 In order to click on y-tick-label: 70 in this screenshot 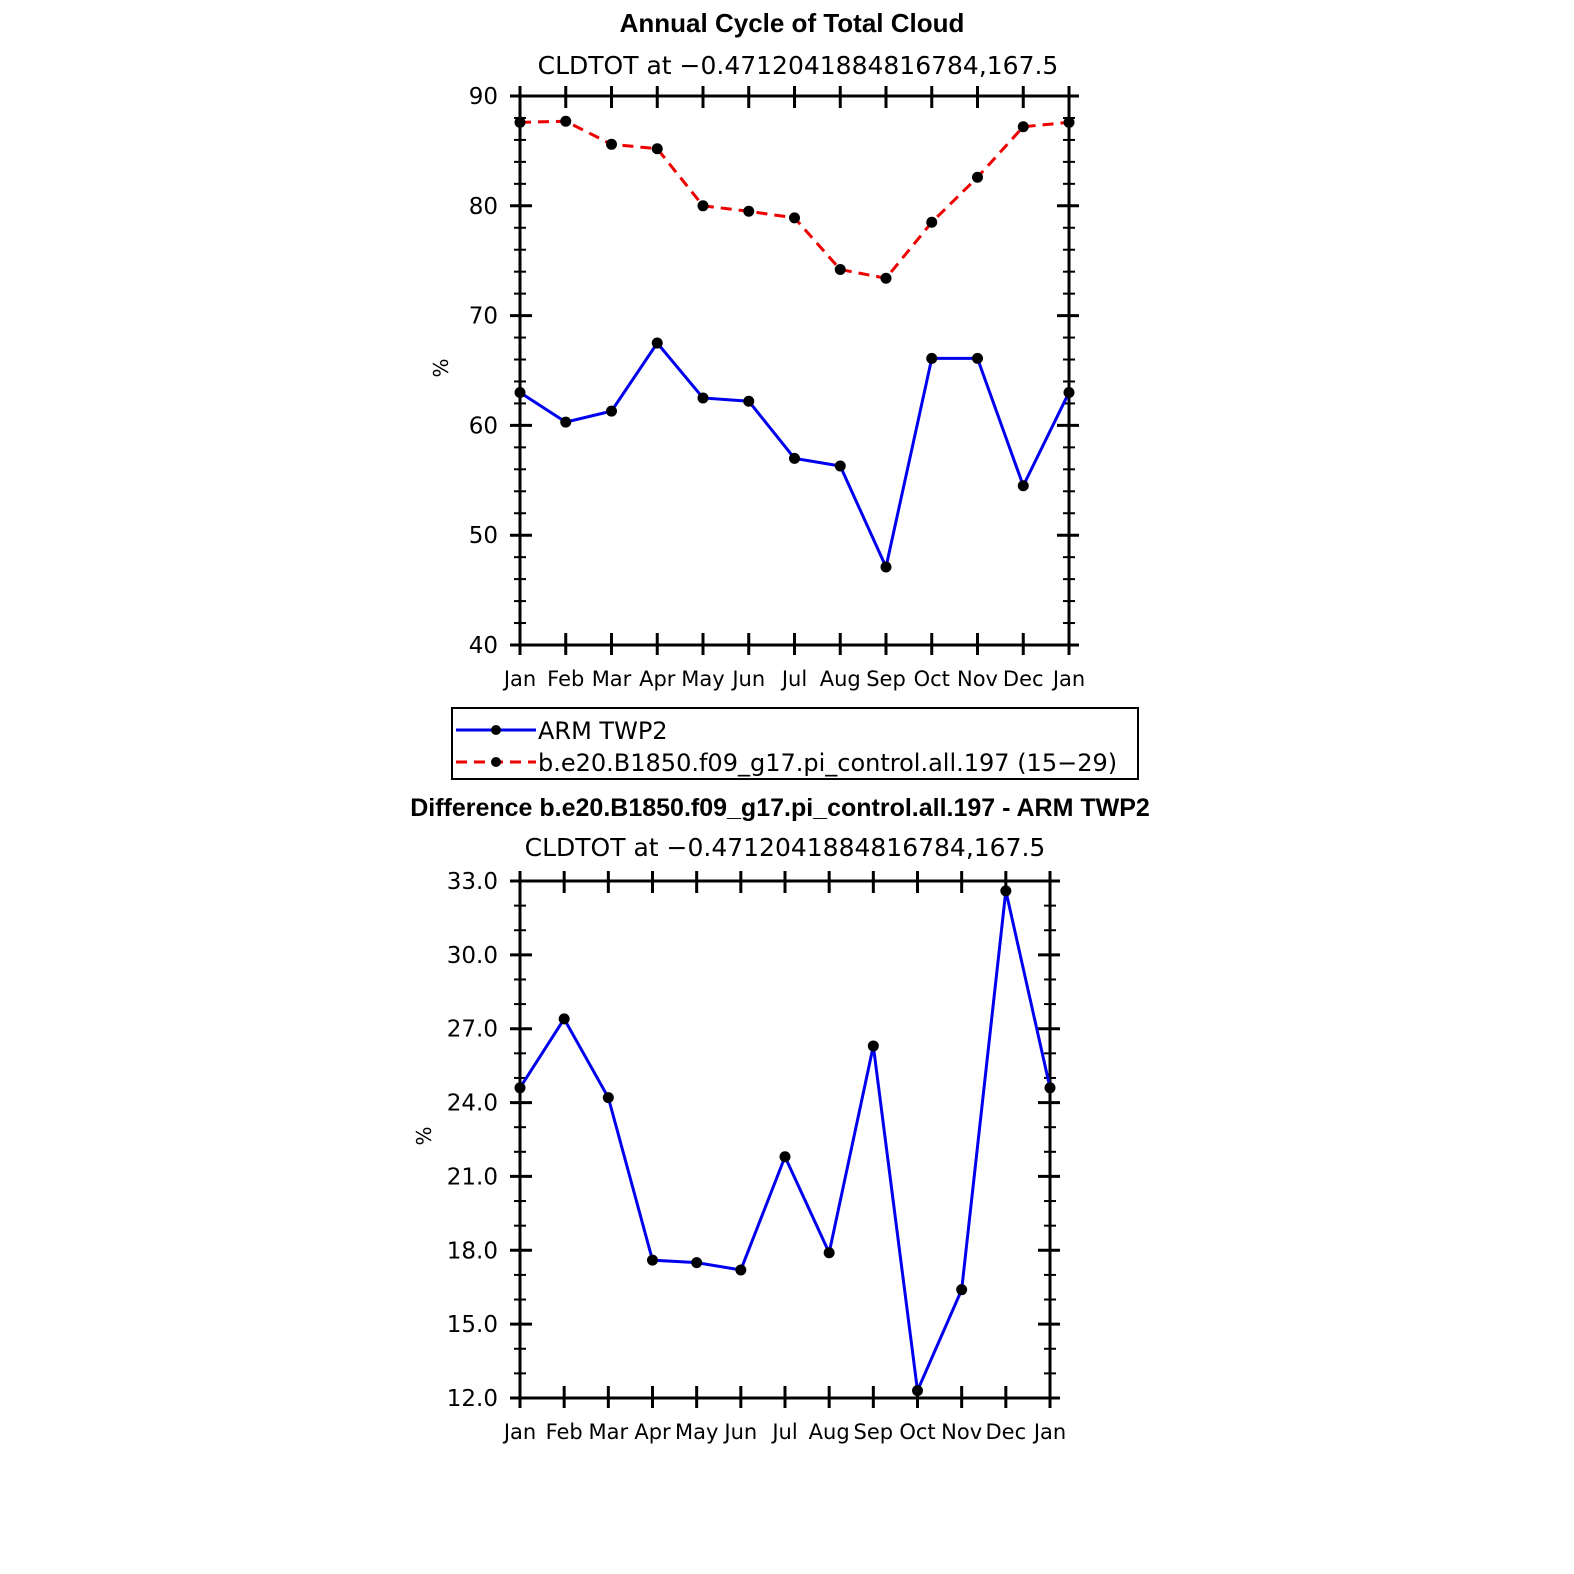, I will do `click(483, 317)`.